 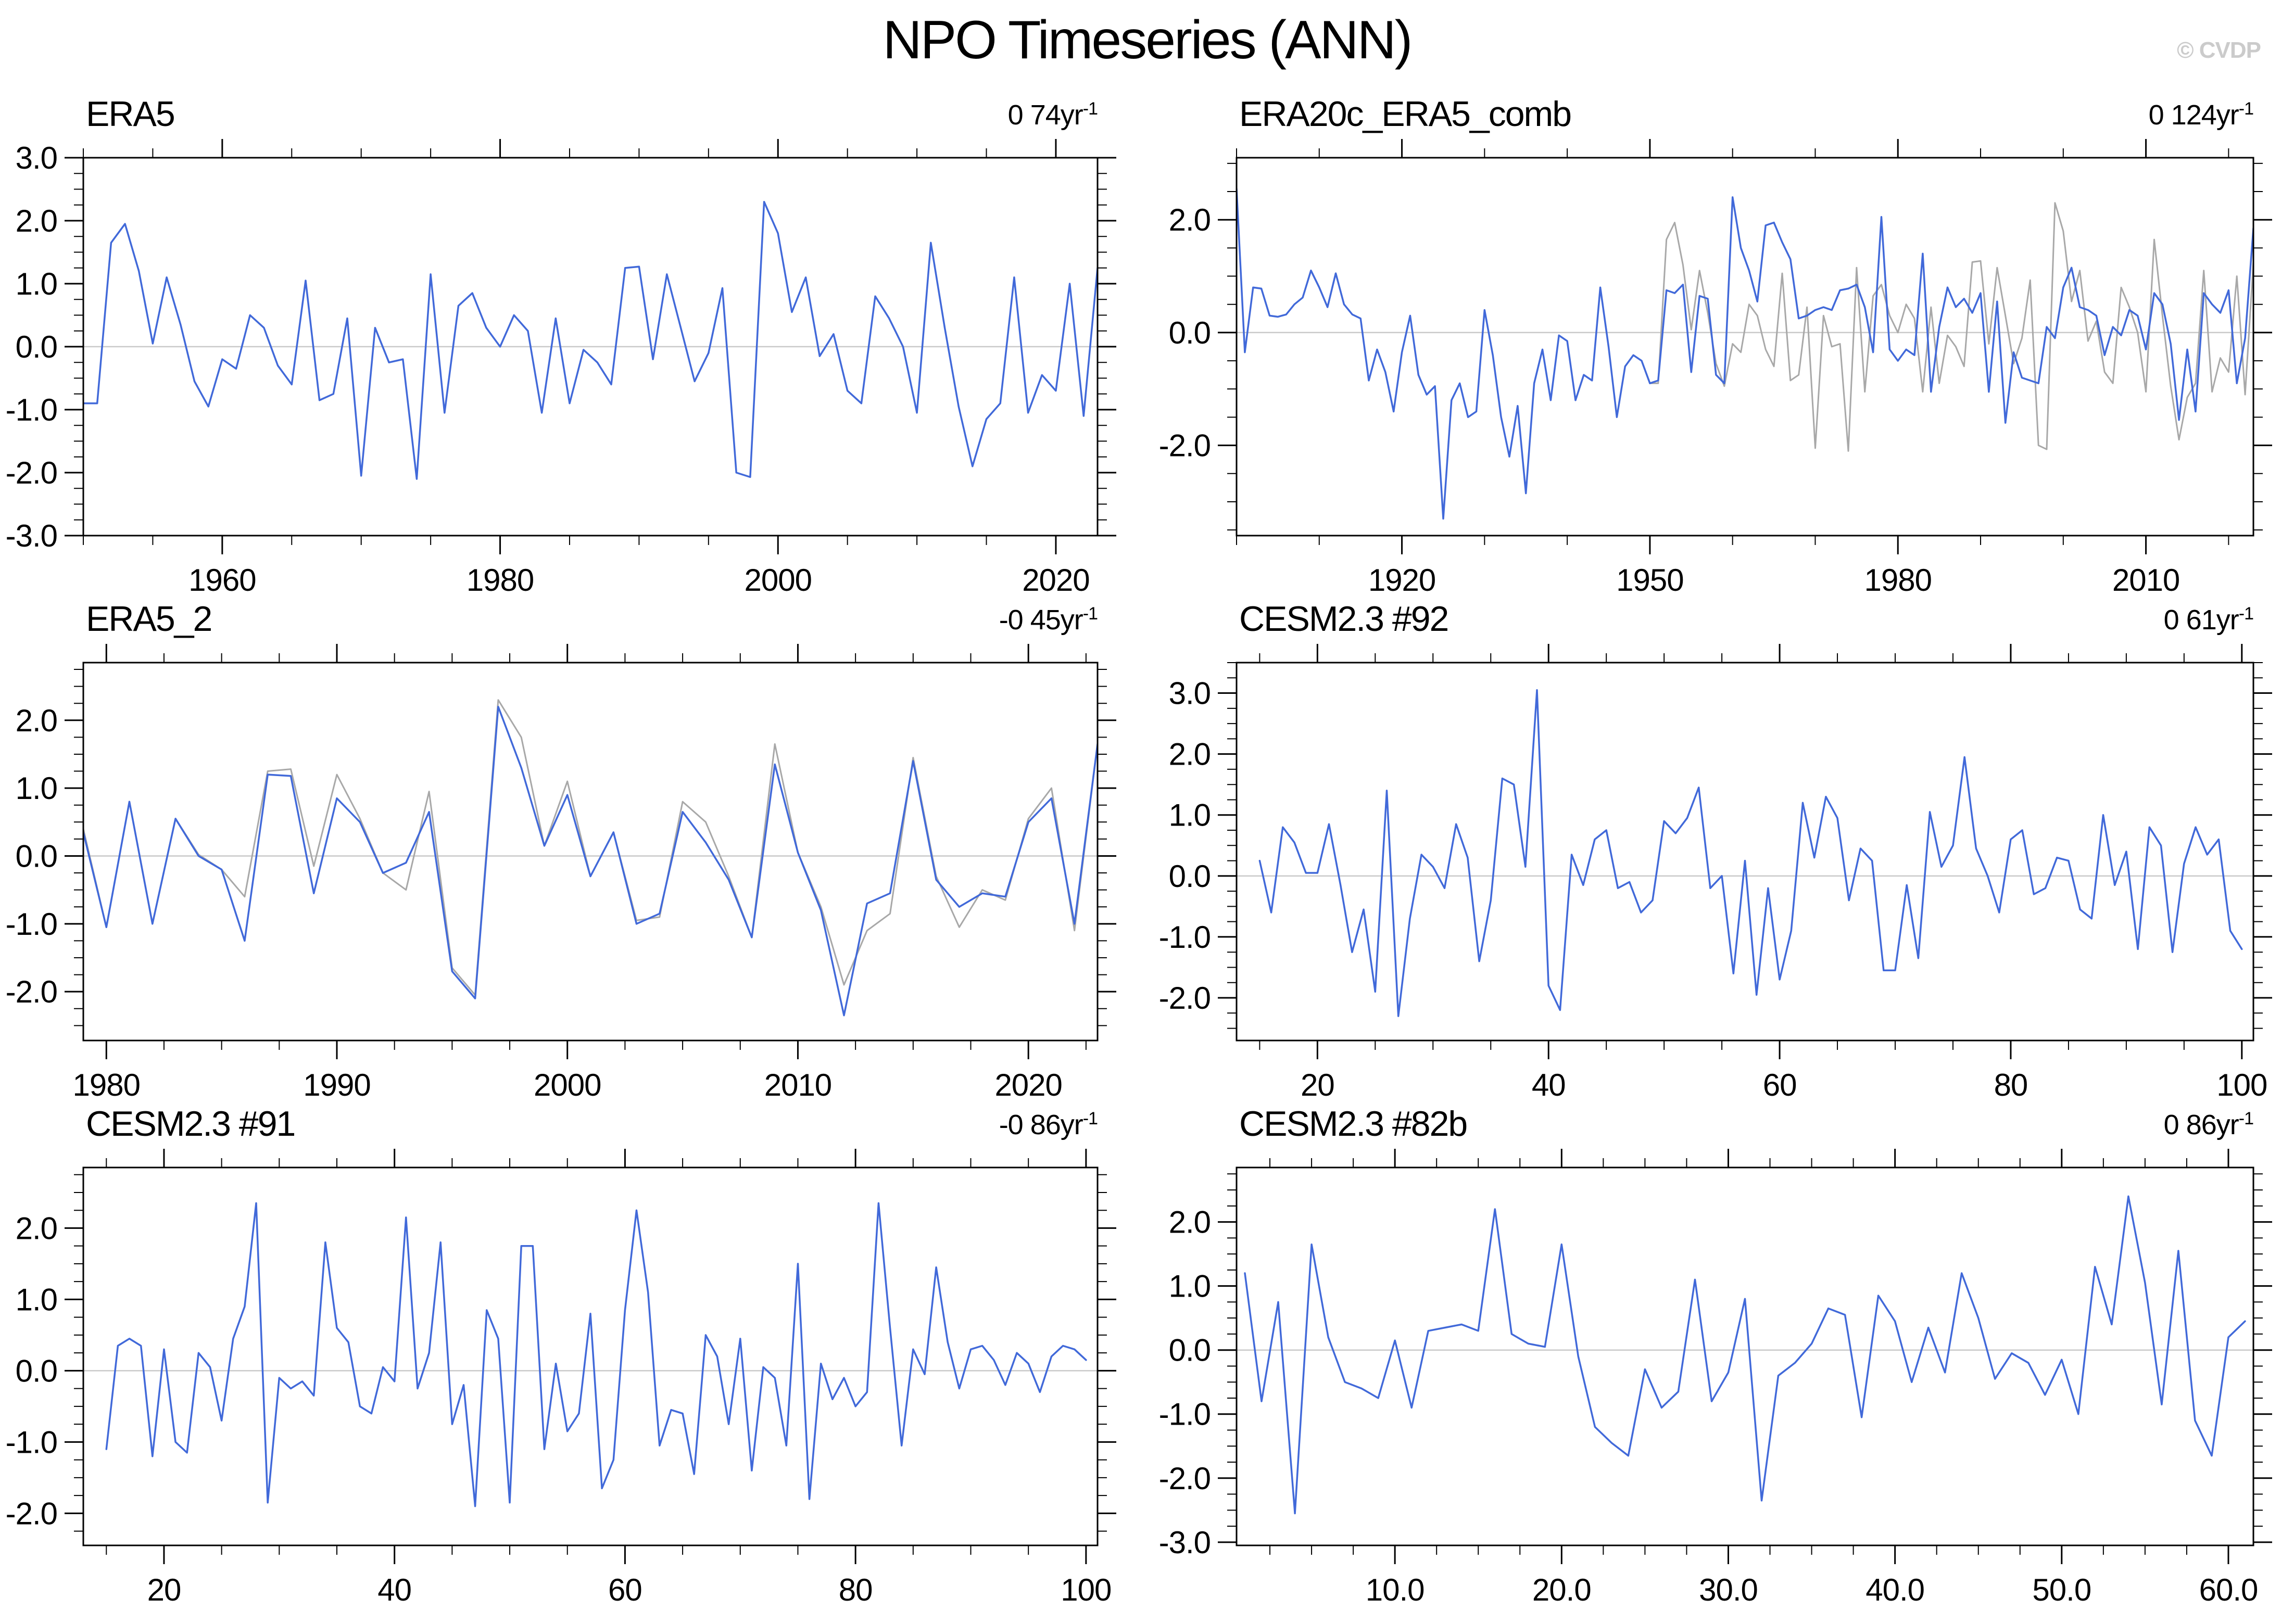 I want to click on era5-plot: 3.0 2.0 1.0 0.0 -1.0 -2.0 -3.0 1960 1980 2000 2020, so click(x=561, y=369).